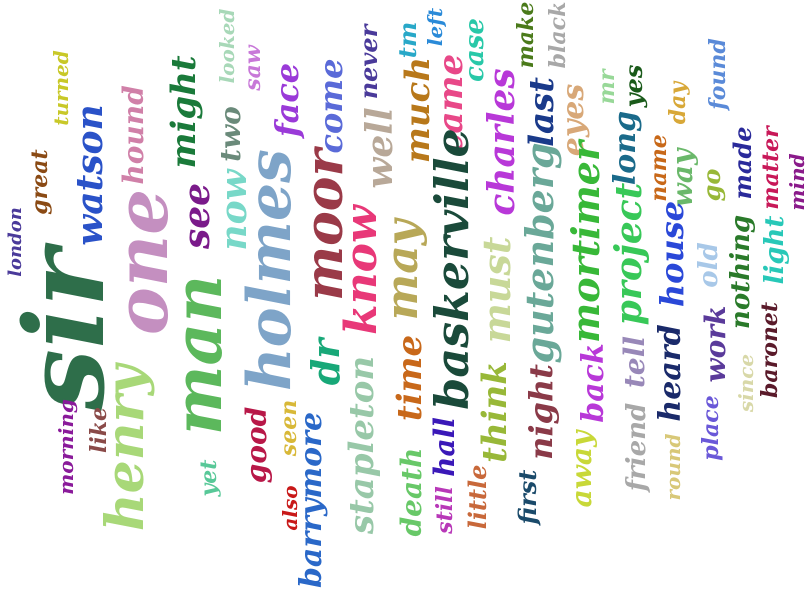 The width and height of the screenshot is (808, 599). What do you see at coordinates (673, 467) in the screenshot?
I see `word-round: round` at bounding box center [673, 467].